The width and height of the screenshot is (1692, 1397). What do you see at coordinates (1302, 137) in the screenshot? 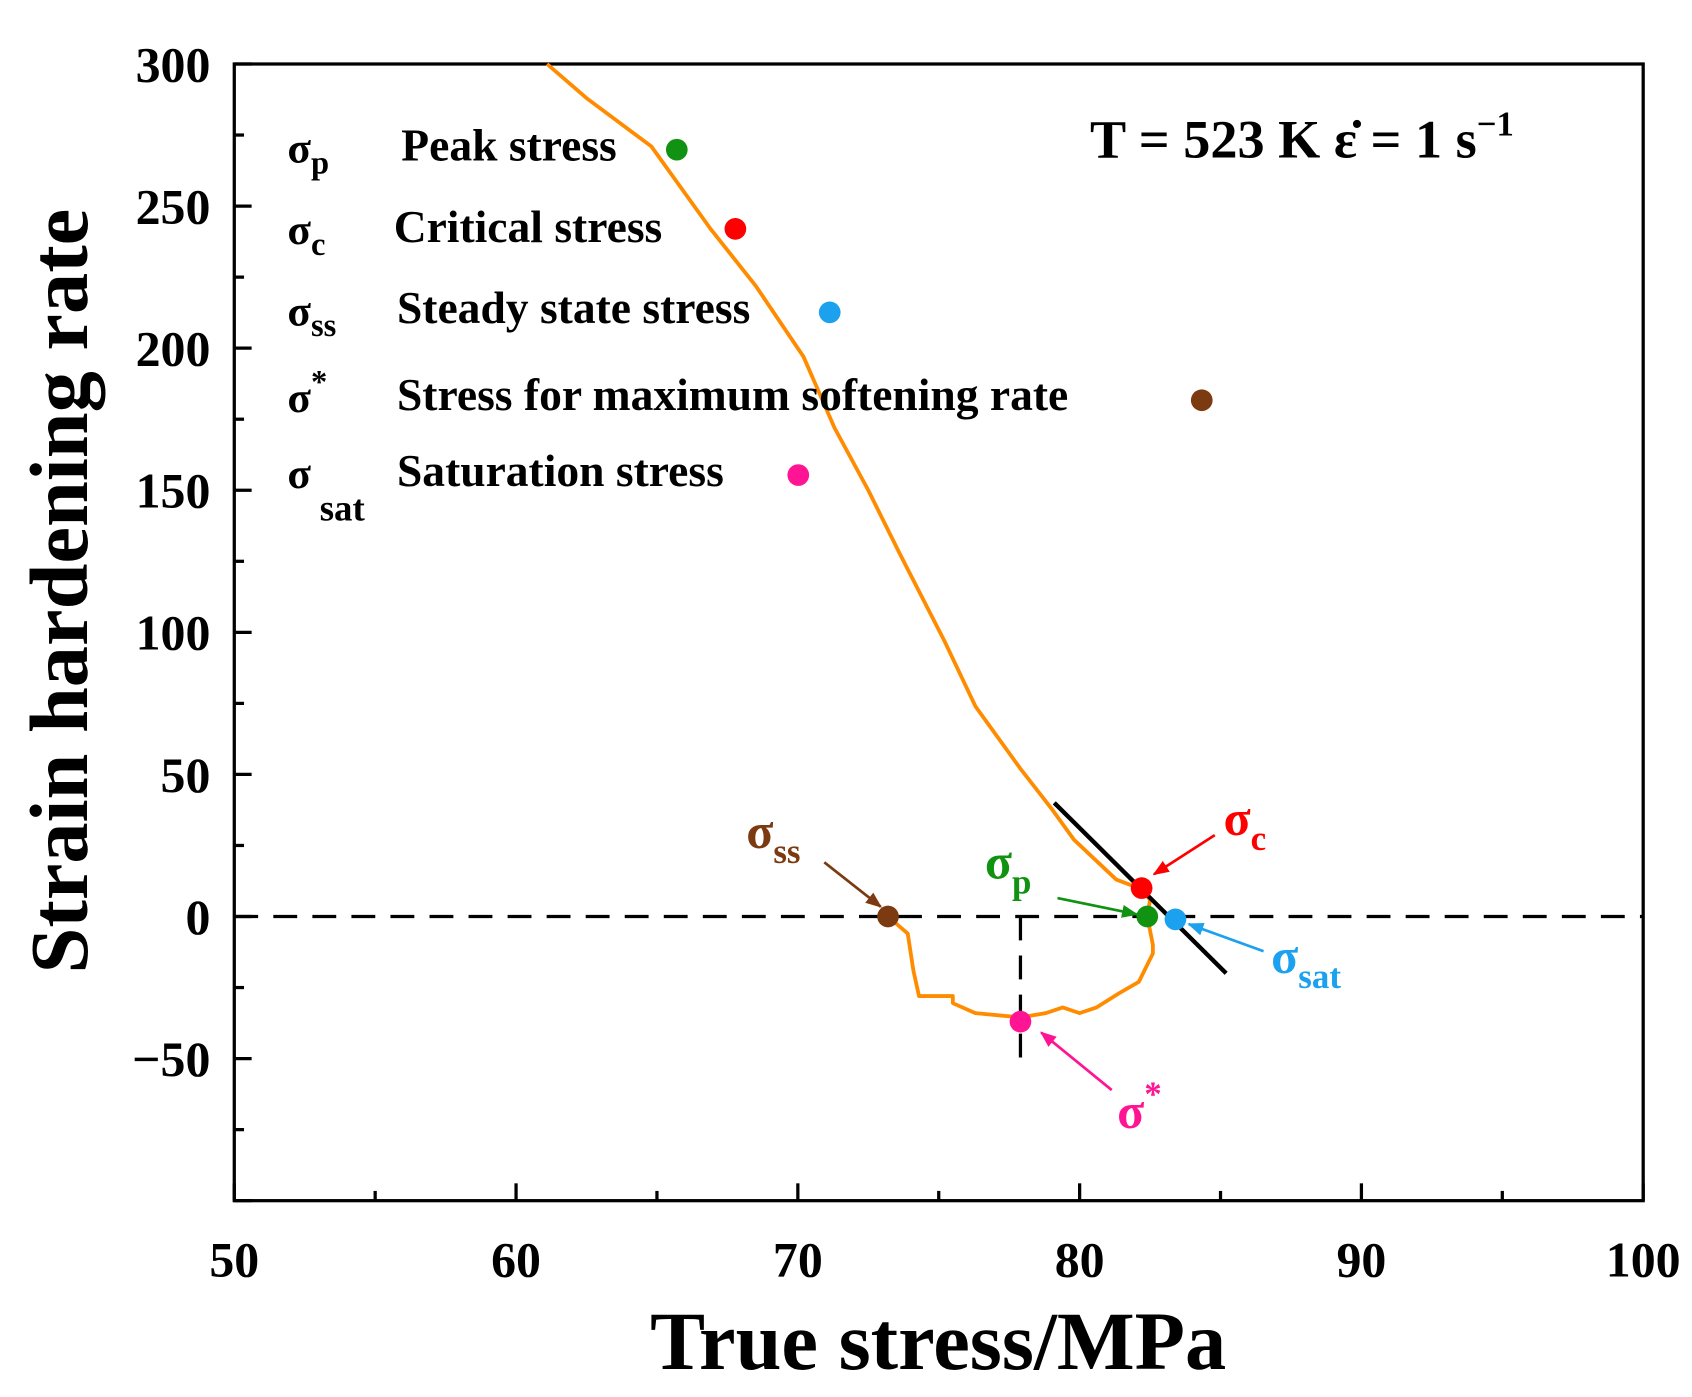
I see `condition-annotation: T = 523 K ε̇ = 1 s−1` at bounding box center [1302, 137].